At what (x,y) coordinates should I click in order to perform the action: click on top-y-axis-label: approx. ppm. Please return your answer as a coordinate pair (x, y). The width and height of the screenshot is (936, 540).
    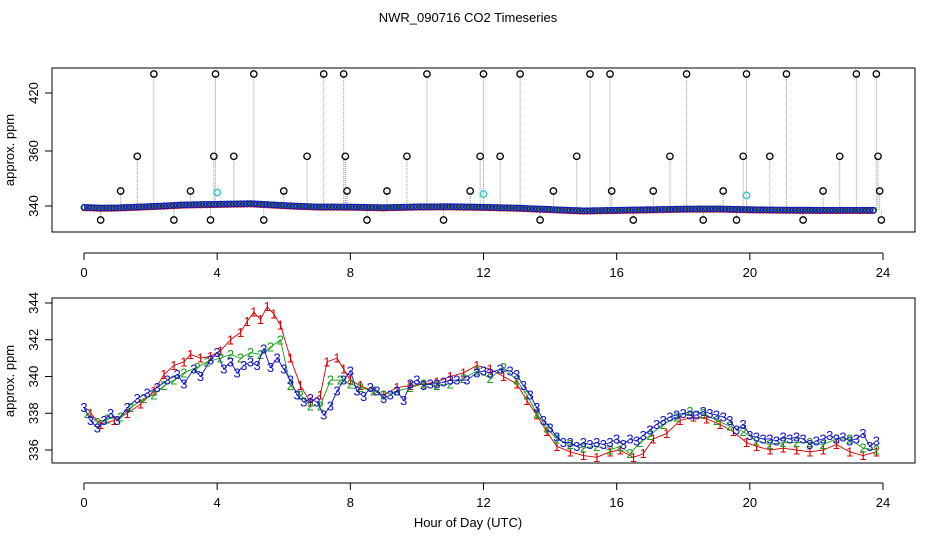
    Looking at the image, I should click on (9, 150).